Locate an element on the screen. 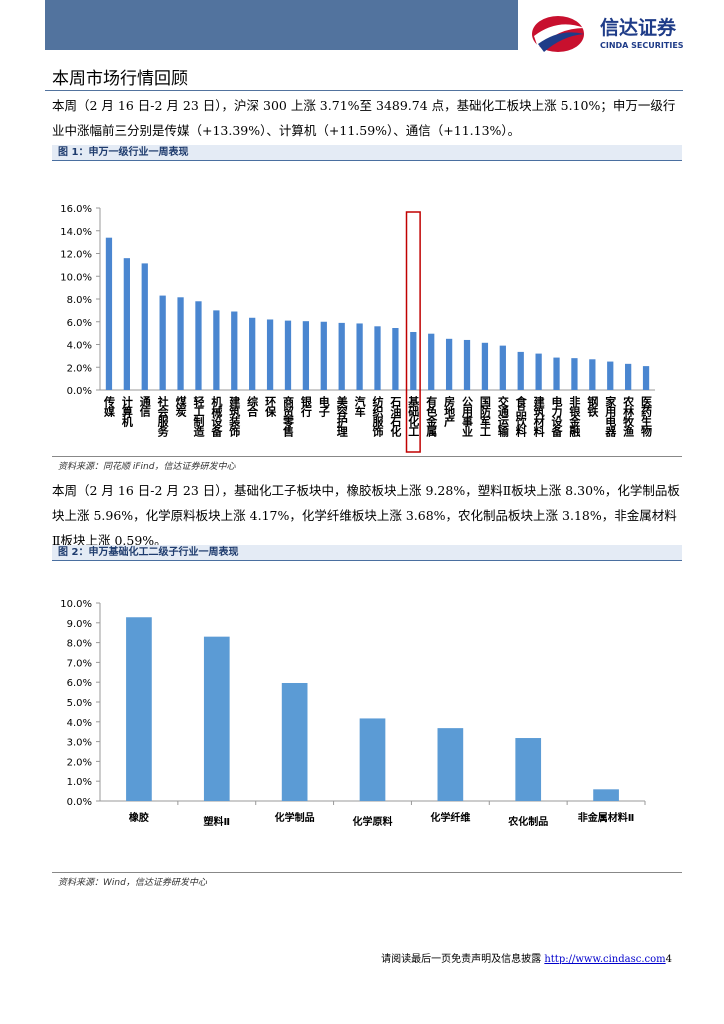  y-tick-label: 7.0% is located at coordinates (79, 663).